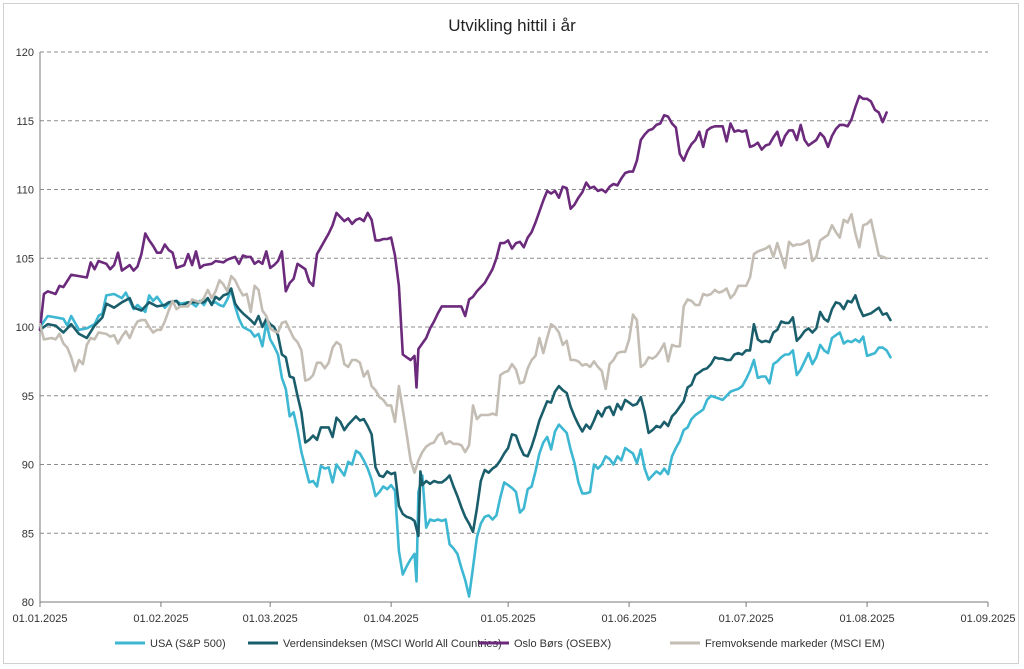 This screenshot has width=1024, height=669. Describe the element at coordinates (25, 122) in the screenshot. I see `y-tick-label: 115` at that location.